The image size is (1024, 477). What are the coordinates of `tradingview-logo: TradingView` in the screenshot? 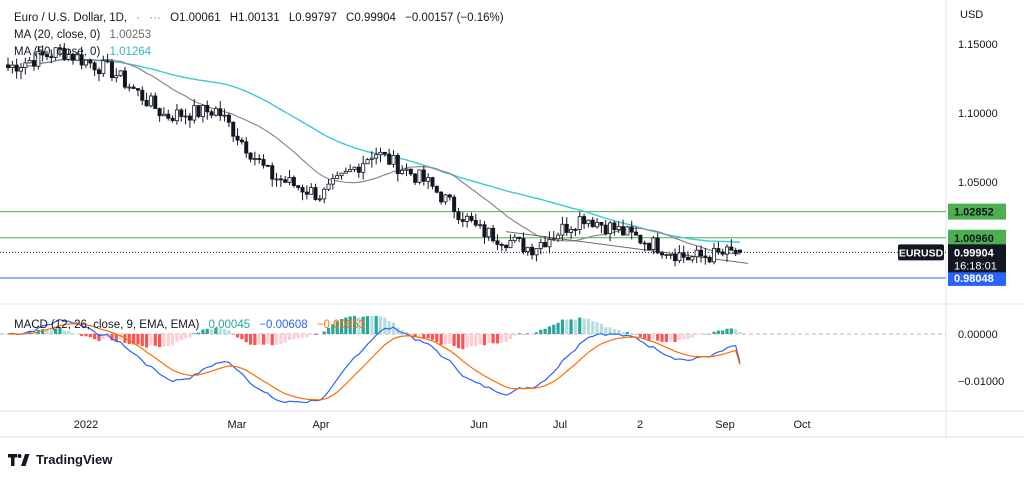 It's located at (60, 459).